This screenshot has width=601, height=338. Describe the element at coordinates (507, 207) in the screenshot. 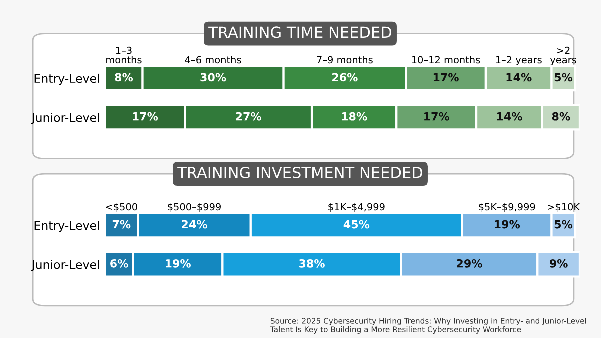

I see `series-label: $5K–$9,999` at that location.